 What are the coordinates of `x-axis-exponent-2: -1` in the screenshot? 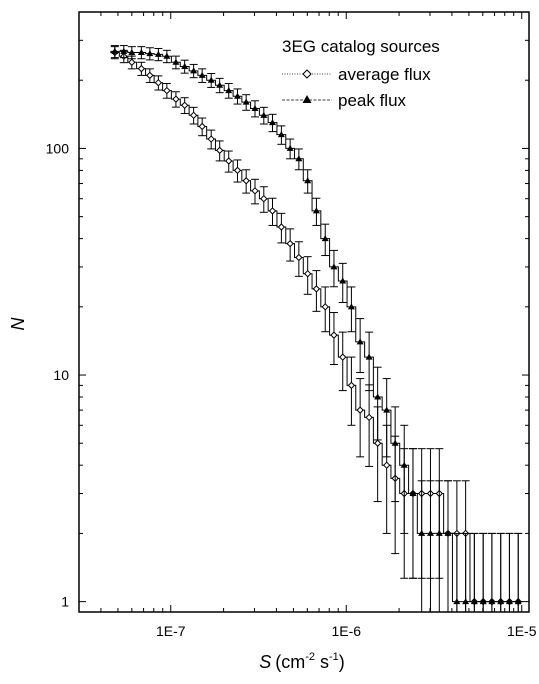 It's located at (334, 657).